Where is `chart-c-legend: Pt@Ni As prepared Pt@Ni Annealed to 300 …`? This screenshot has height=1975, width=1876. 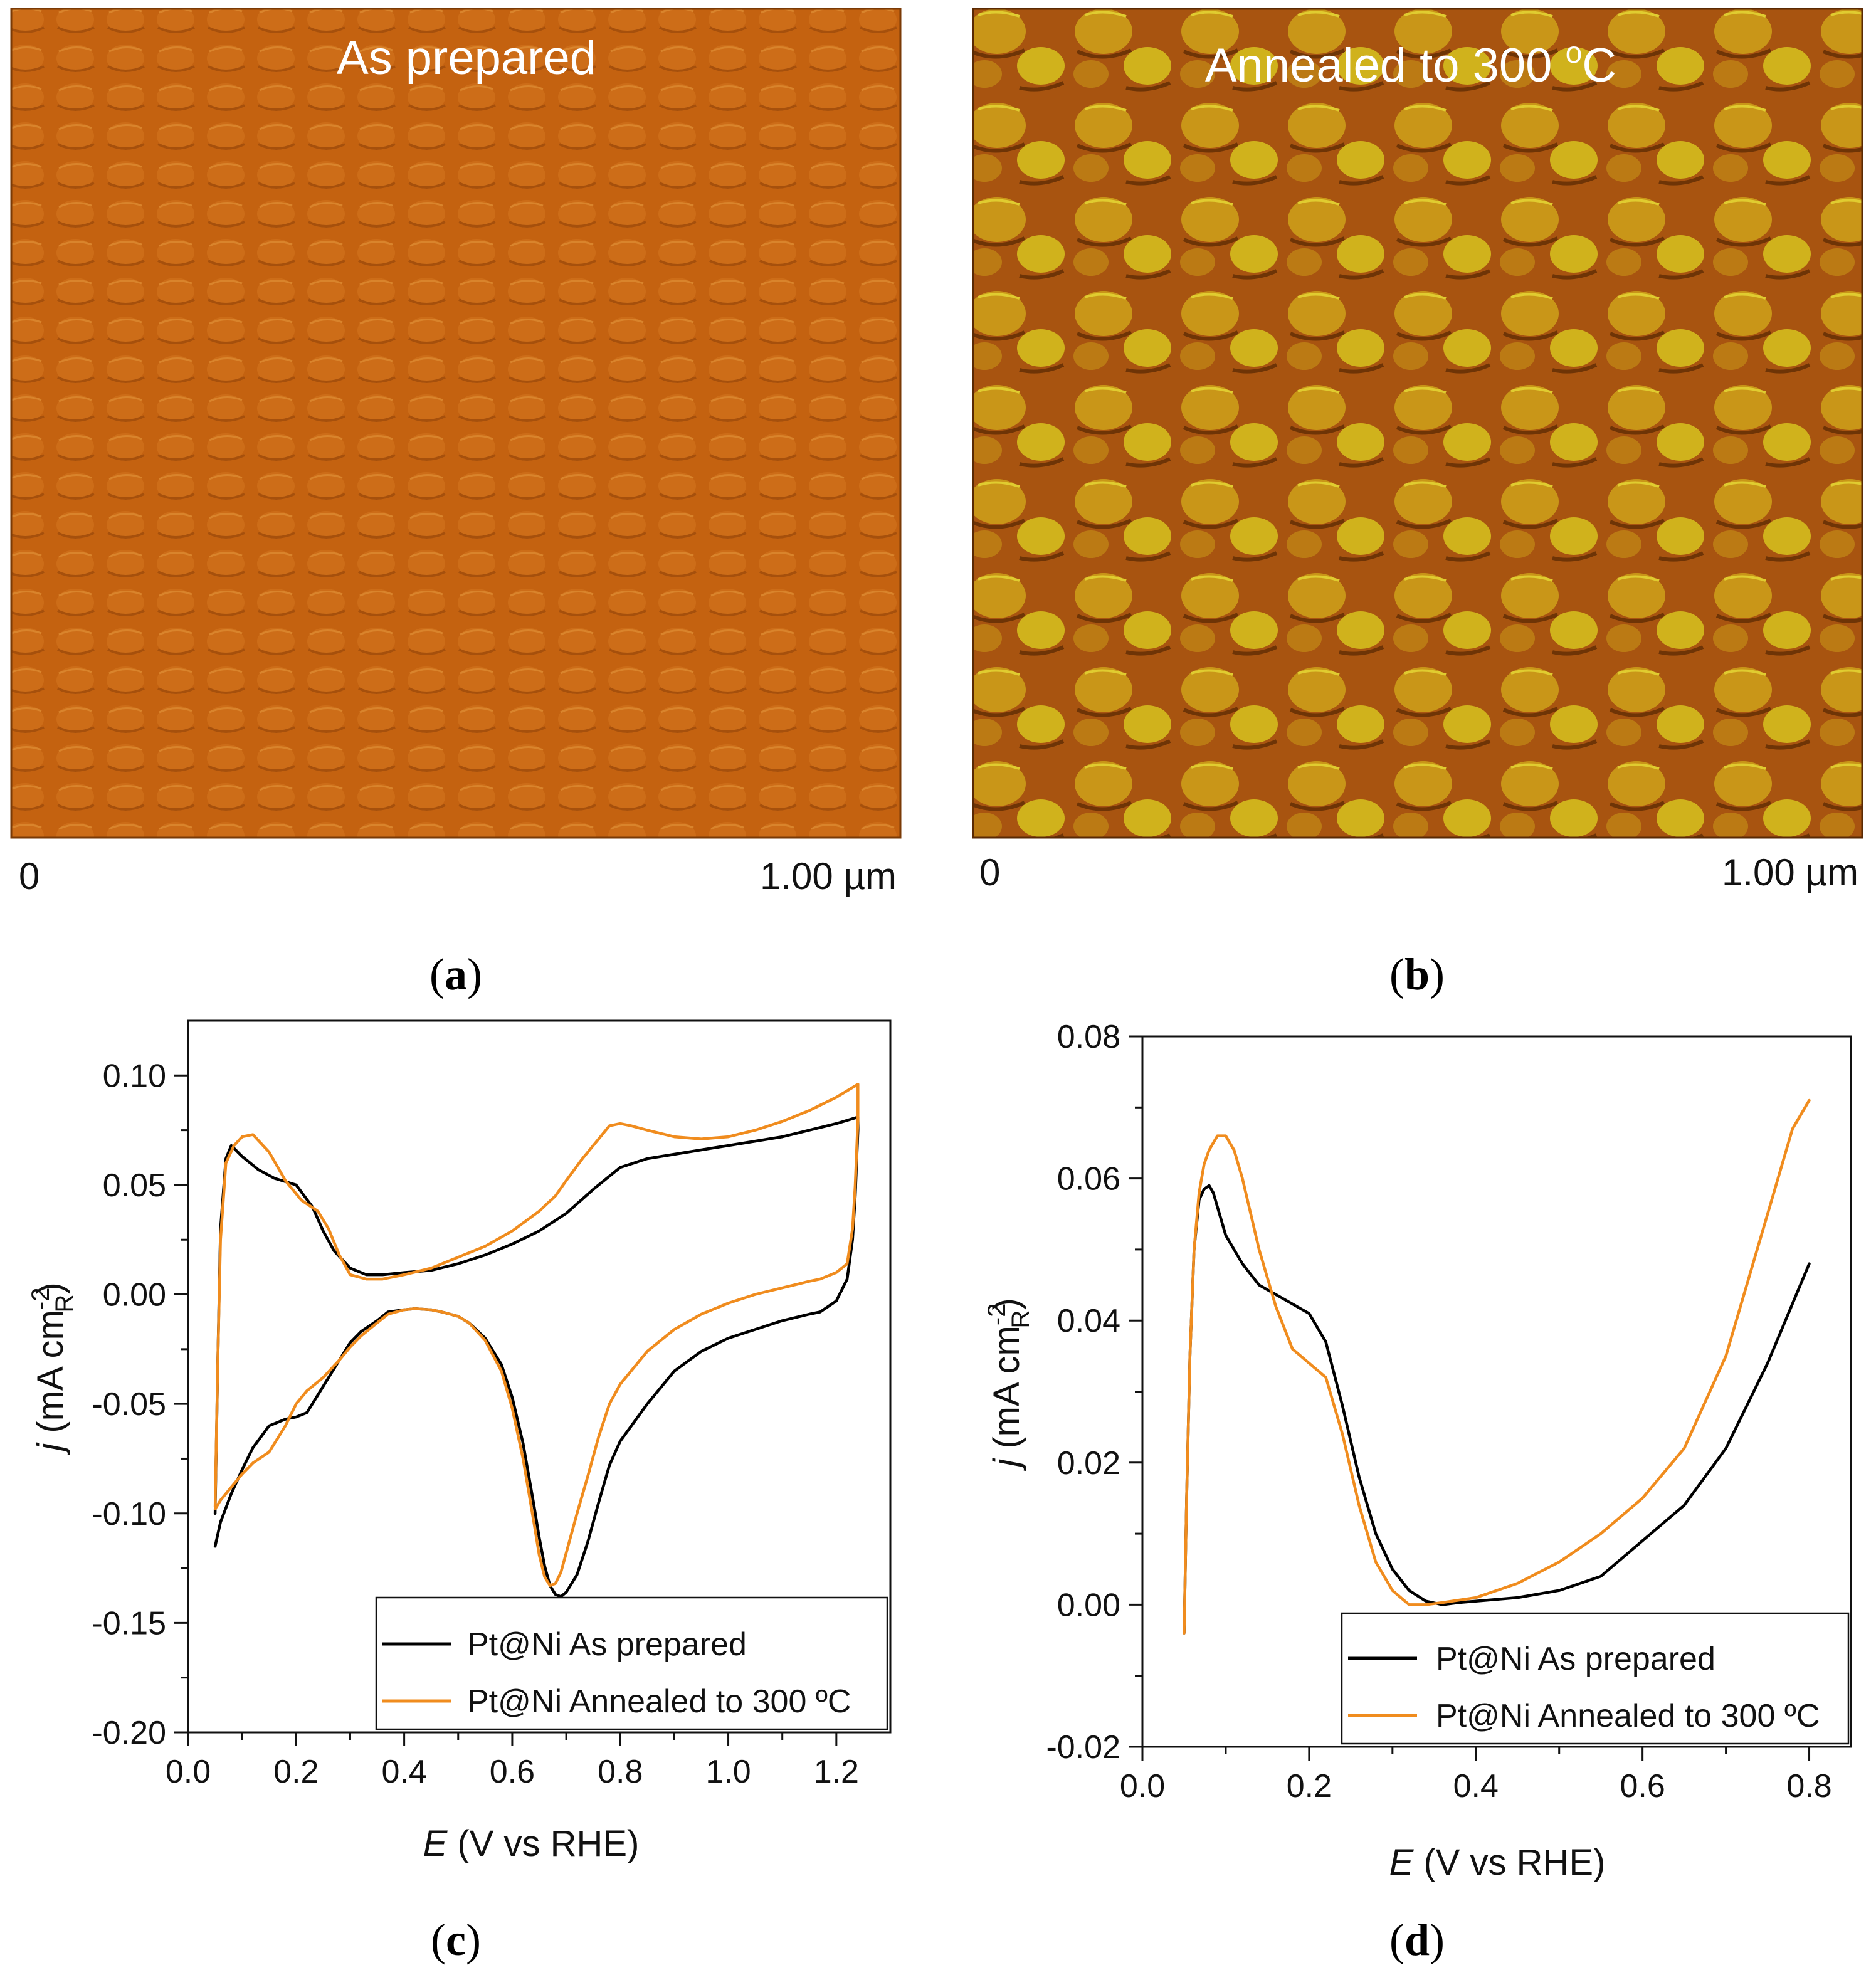
chart-c-legend: Pt@Ni As prepared Pt@Ni Annealed to 300 … is located at coordinates (631, 1663).